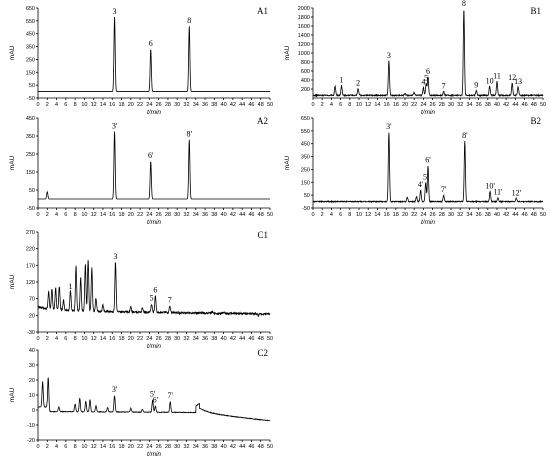 Image resolution: width=550 pixels, height=462 pixels. I want to click on peak-label: 8, so click(189, 20).